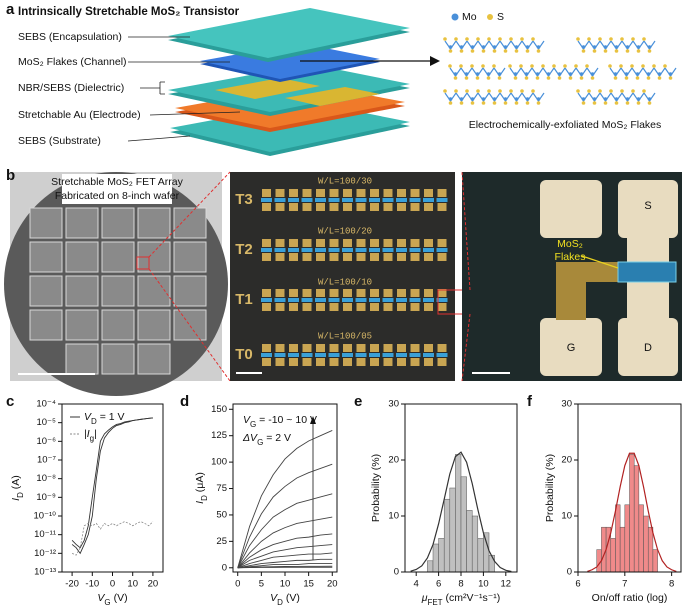  Describe the element at coordinates (570, 257) in the screenshot. I see `flakes-label: Flakes` at that location.